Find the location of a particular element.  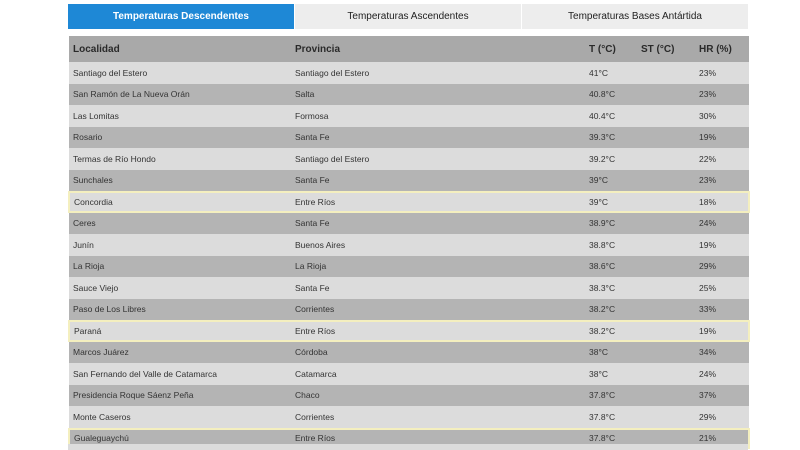

cell-localidad: Paso de Los Libres is located at coordinates (180, 309).